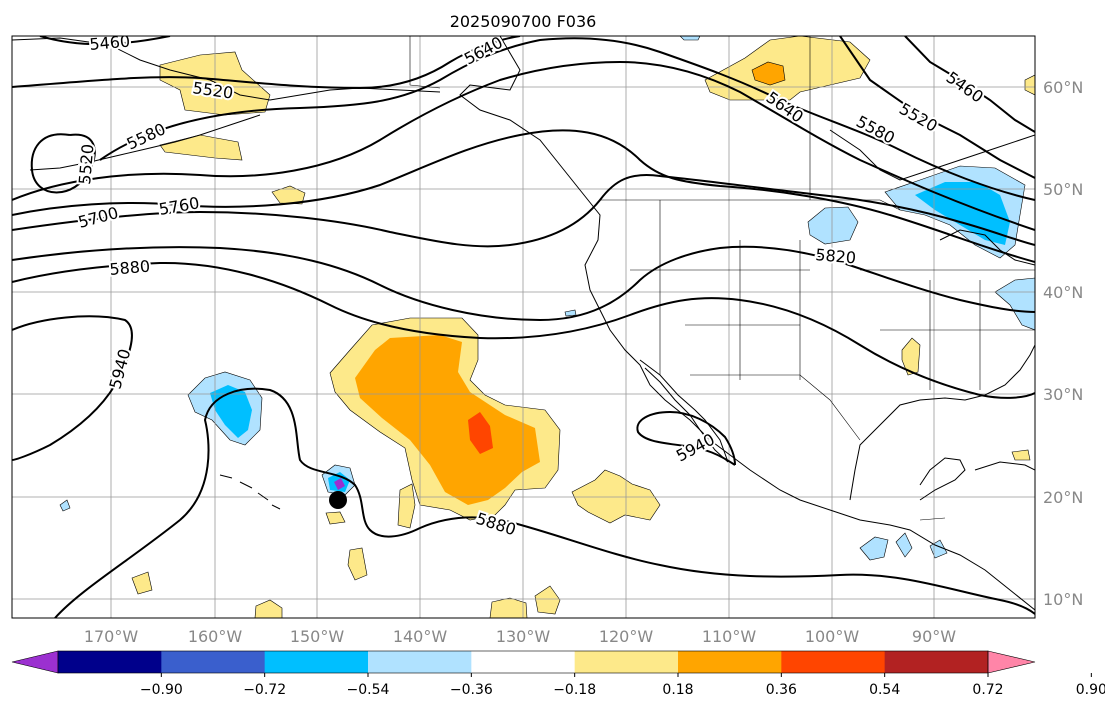  I want to click on contour-5460-east, so click(969, 84).